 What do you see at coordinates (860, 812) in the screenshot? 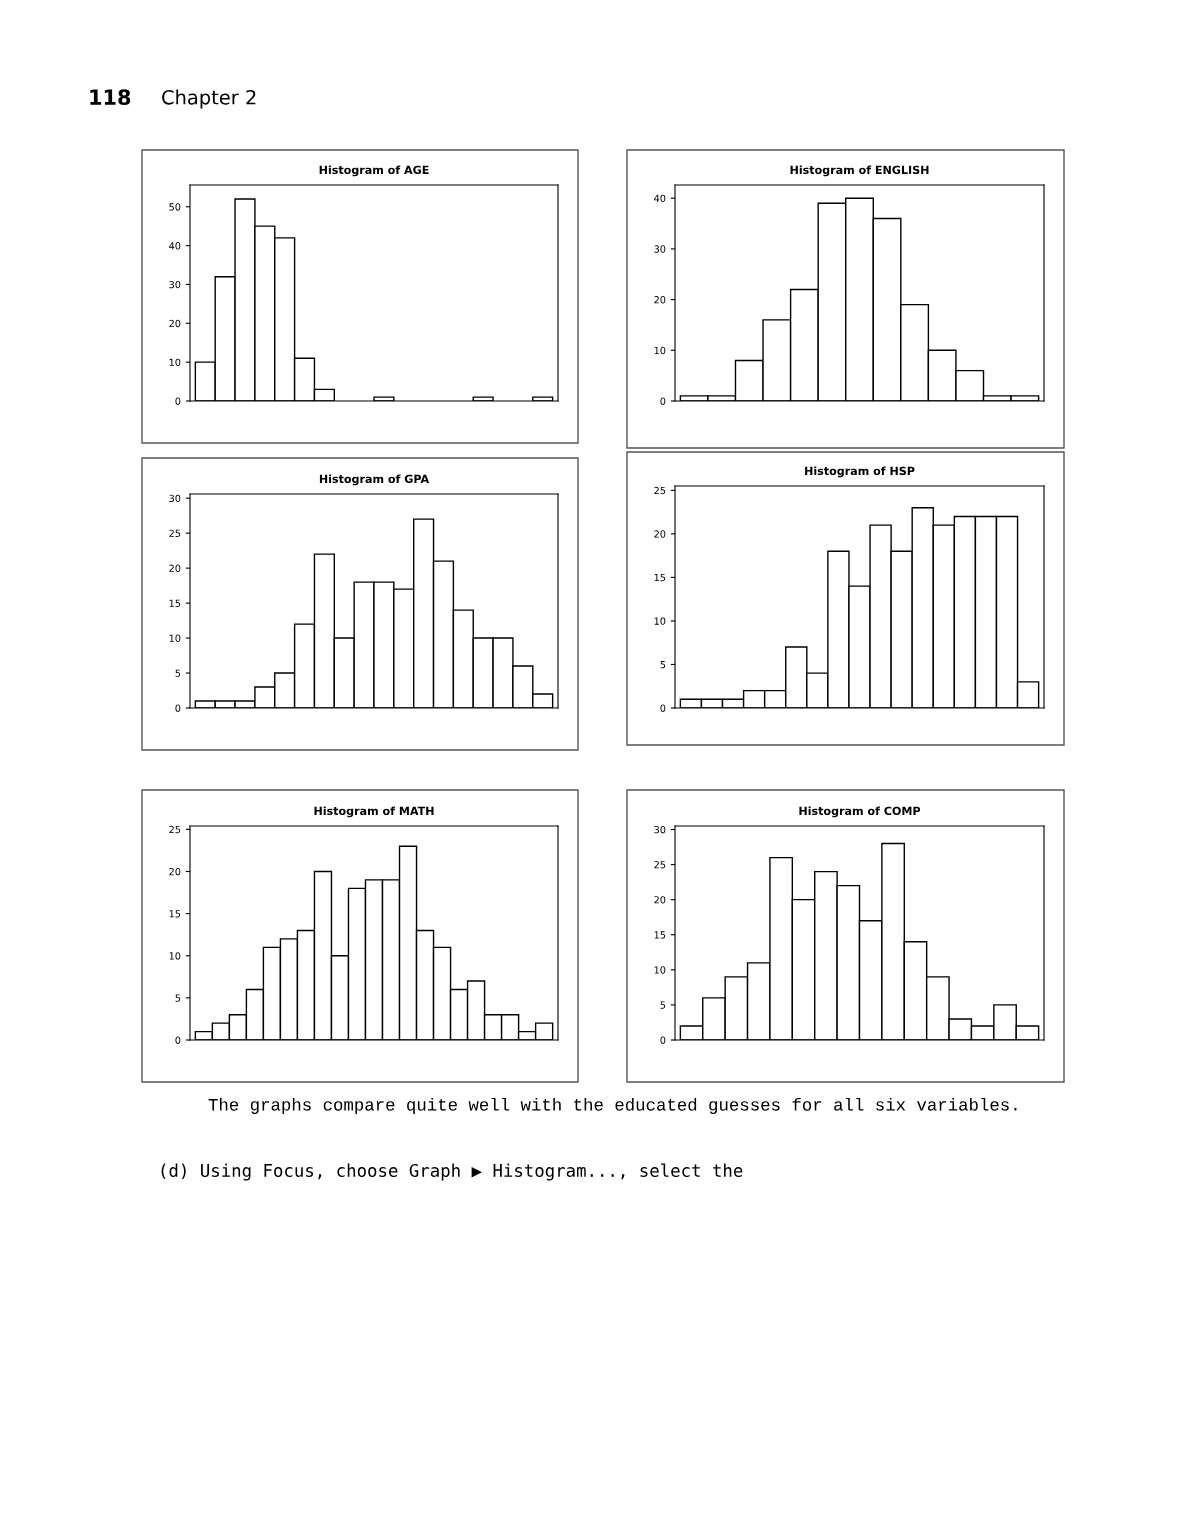
I see `chart-title: Histogram of COMP` at bounding box center [860, 812].